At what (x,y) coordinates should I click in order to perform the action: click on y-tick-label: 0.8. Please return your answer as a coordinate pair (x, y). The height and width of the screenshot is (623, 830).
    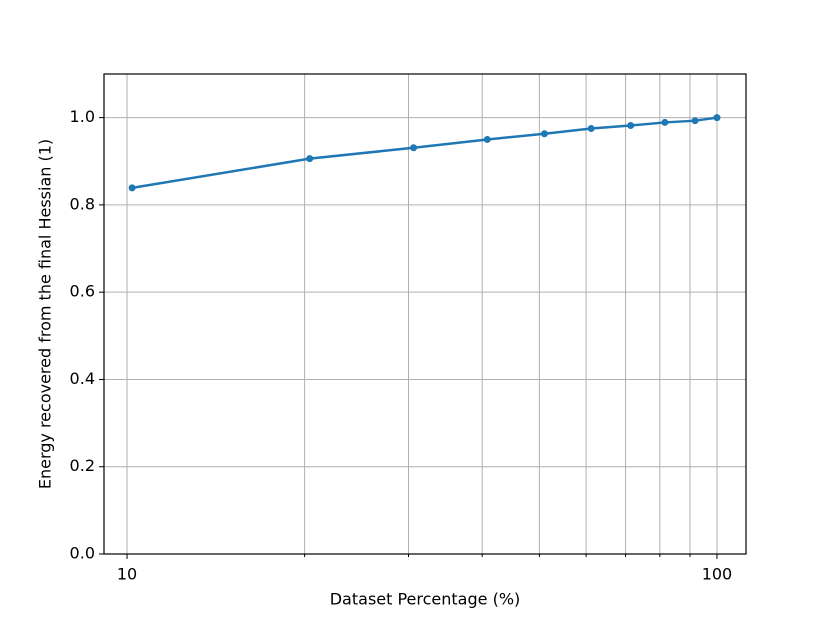
    Looking at the image, I should click on (82, 203).